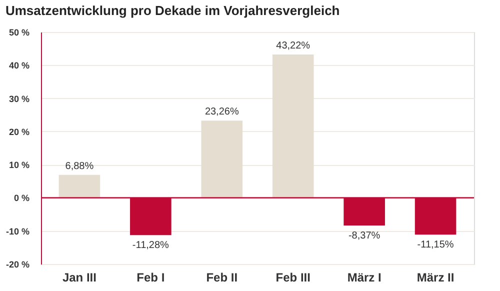 The image size is (500, 291). Describe the element at coordinates (150, 277) in the screenshot. I see `x-tick-label: Feb I` at that location.